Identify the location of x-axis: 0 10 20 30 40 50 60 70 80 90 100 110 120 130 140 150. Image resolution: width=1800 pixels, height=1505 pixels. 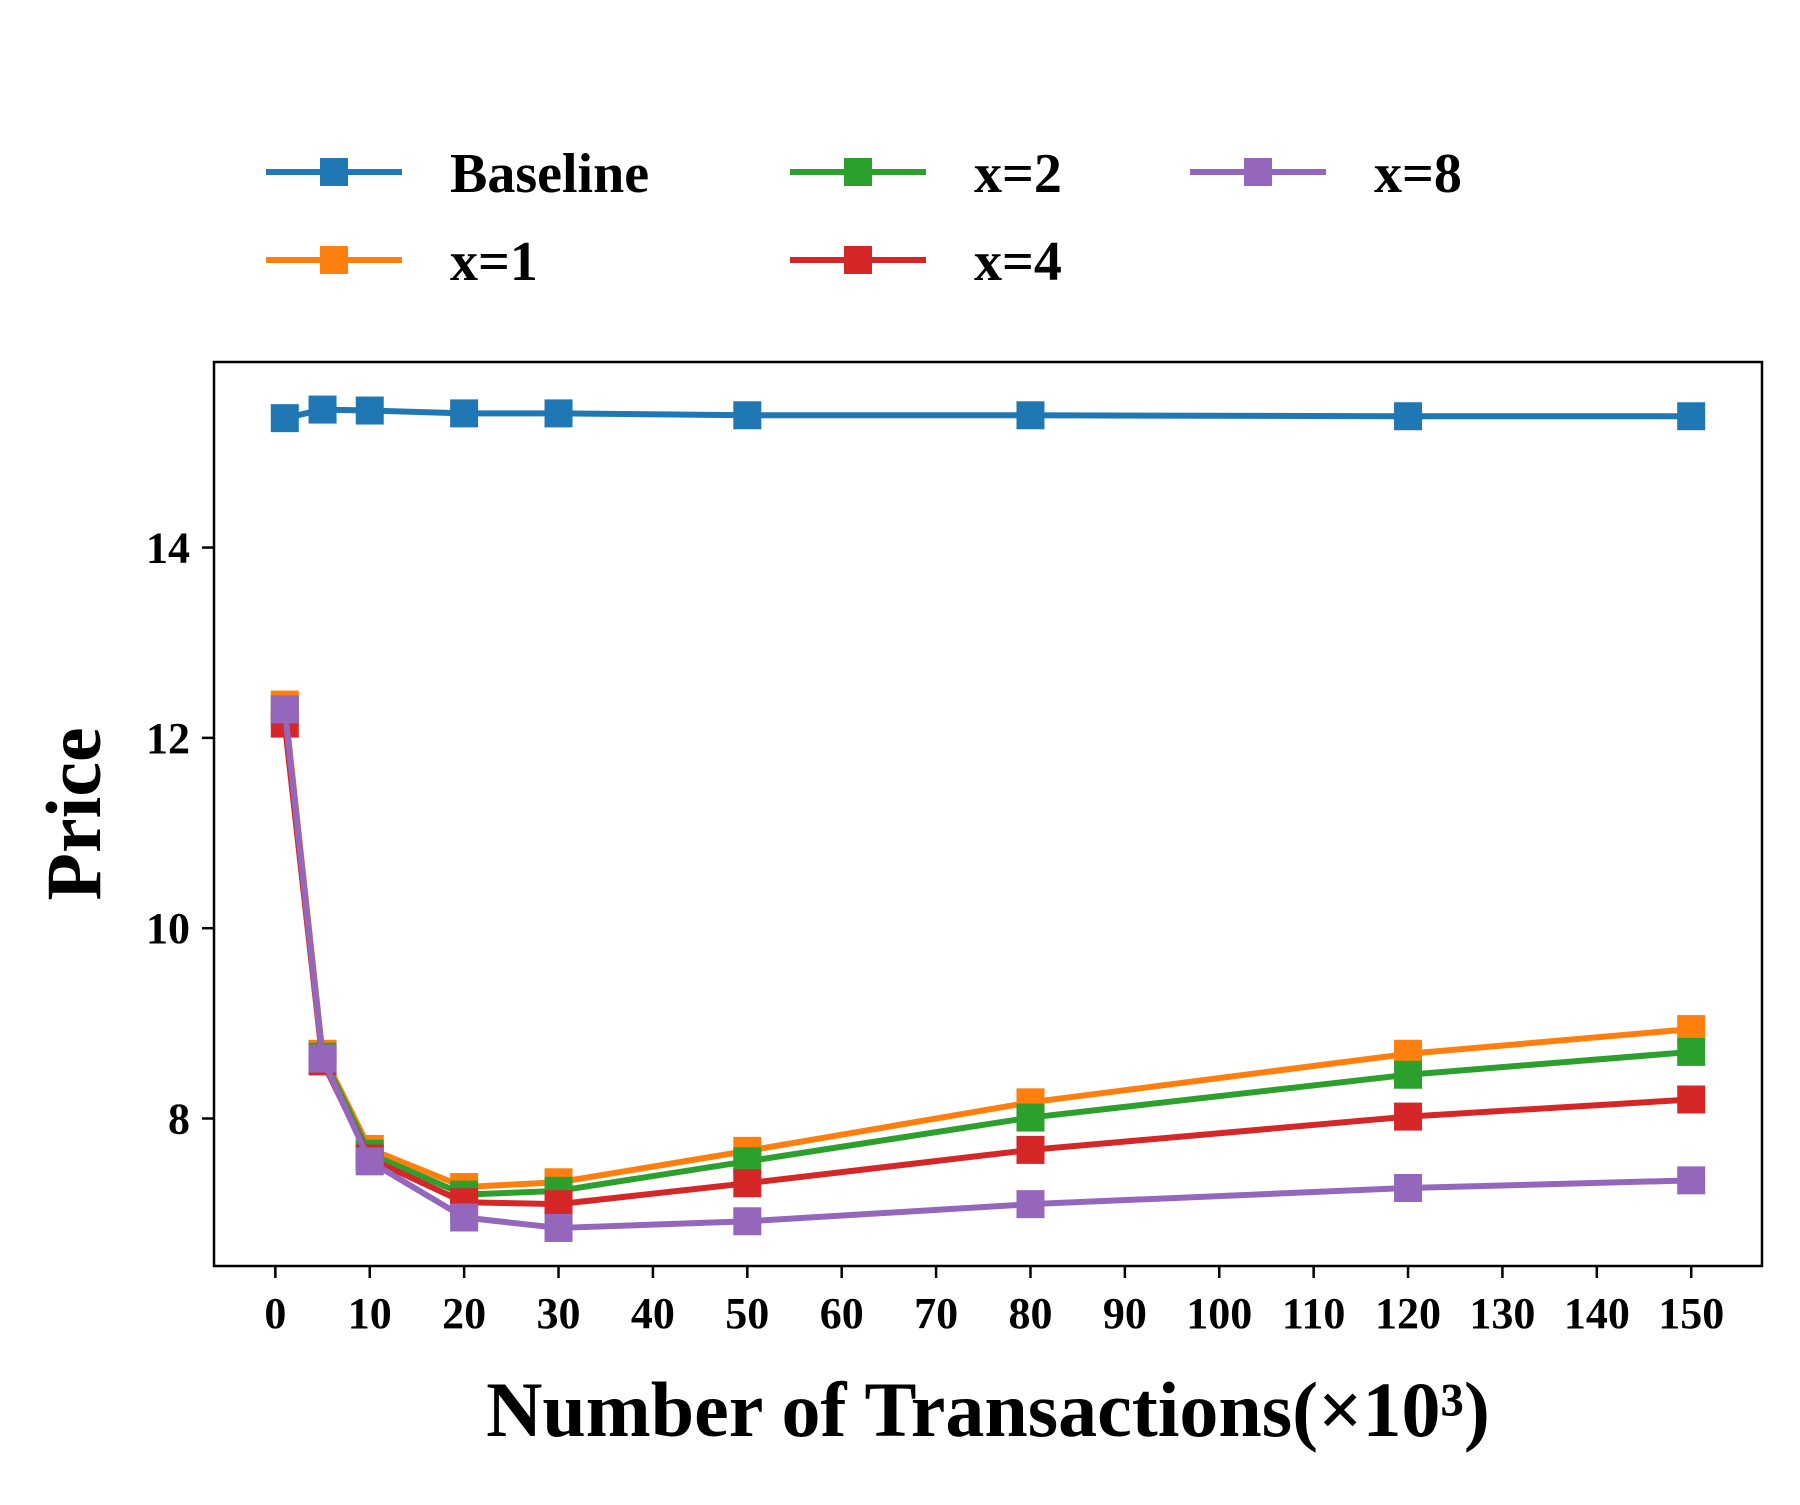
(994, 1302).